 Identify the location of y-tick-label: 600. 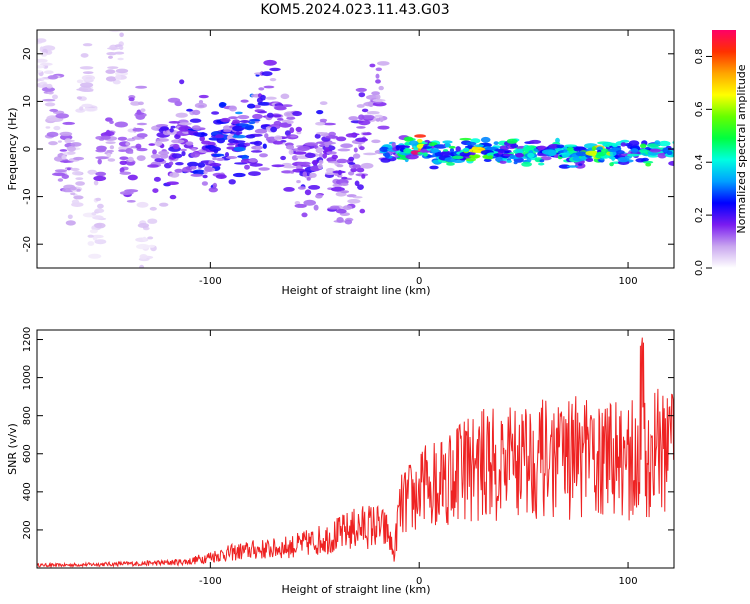
(27, 453).